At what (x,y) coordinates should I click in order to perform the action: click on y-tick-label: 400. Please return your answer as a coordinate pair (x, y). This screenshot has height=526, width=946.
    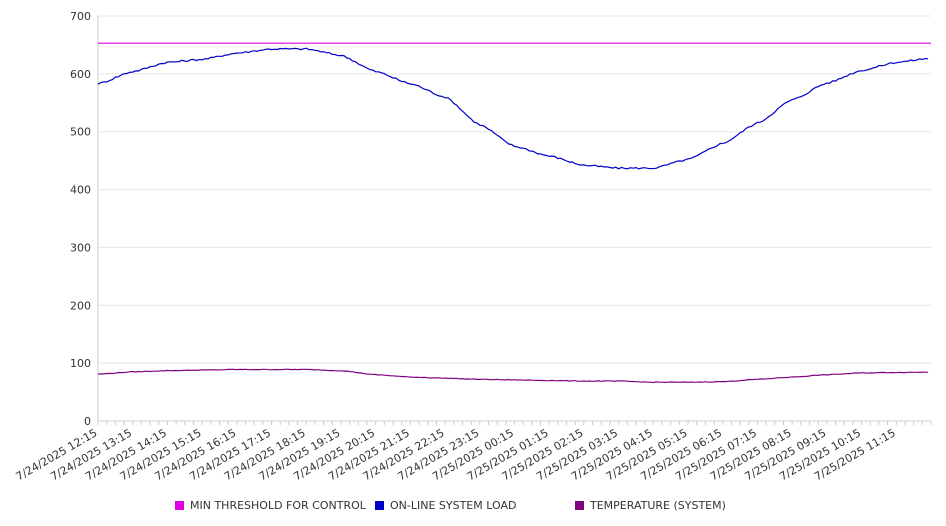
    Looking at the image, I should click on (80, 190).